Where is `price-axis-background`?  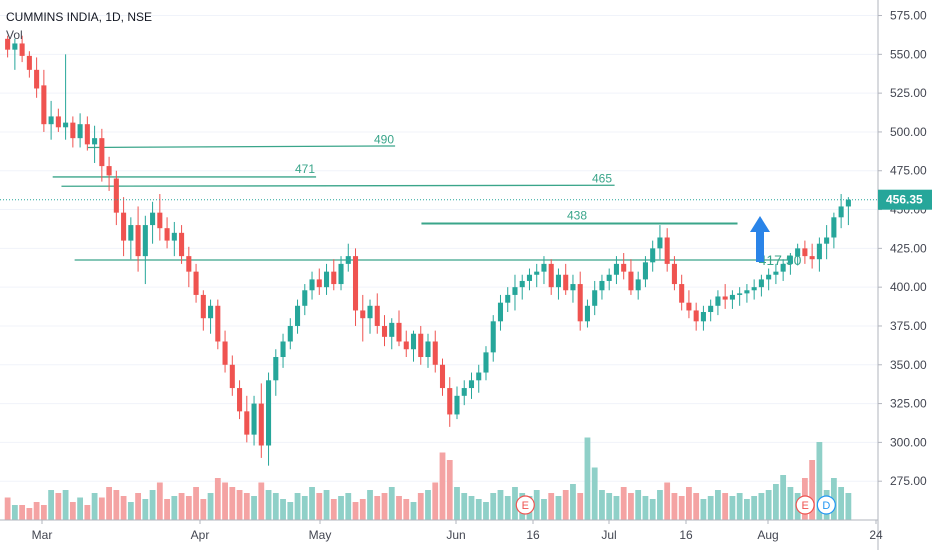
price-axis-background is located at coordinates (905, 275).